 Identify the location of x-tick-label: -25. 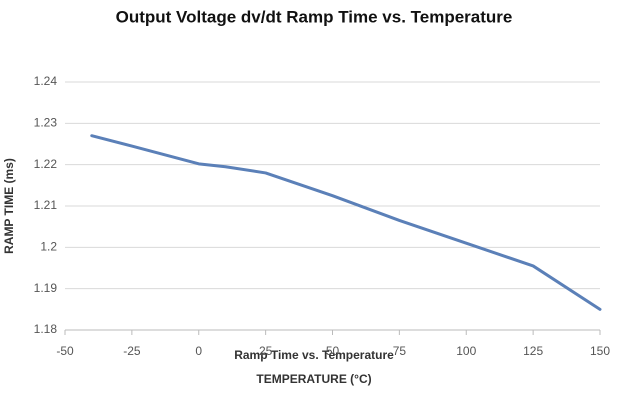
(132, 351).